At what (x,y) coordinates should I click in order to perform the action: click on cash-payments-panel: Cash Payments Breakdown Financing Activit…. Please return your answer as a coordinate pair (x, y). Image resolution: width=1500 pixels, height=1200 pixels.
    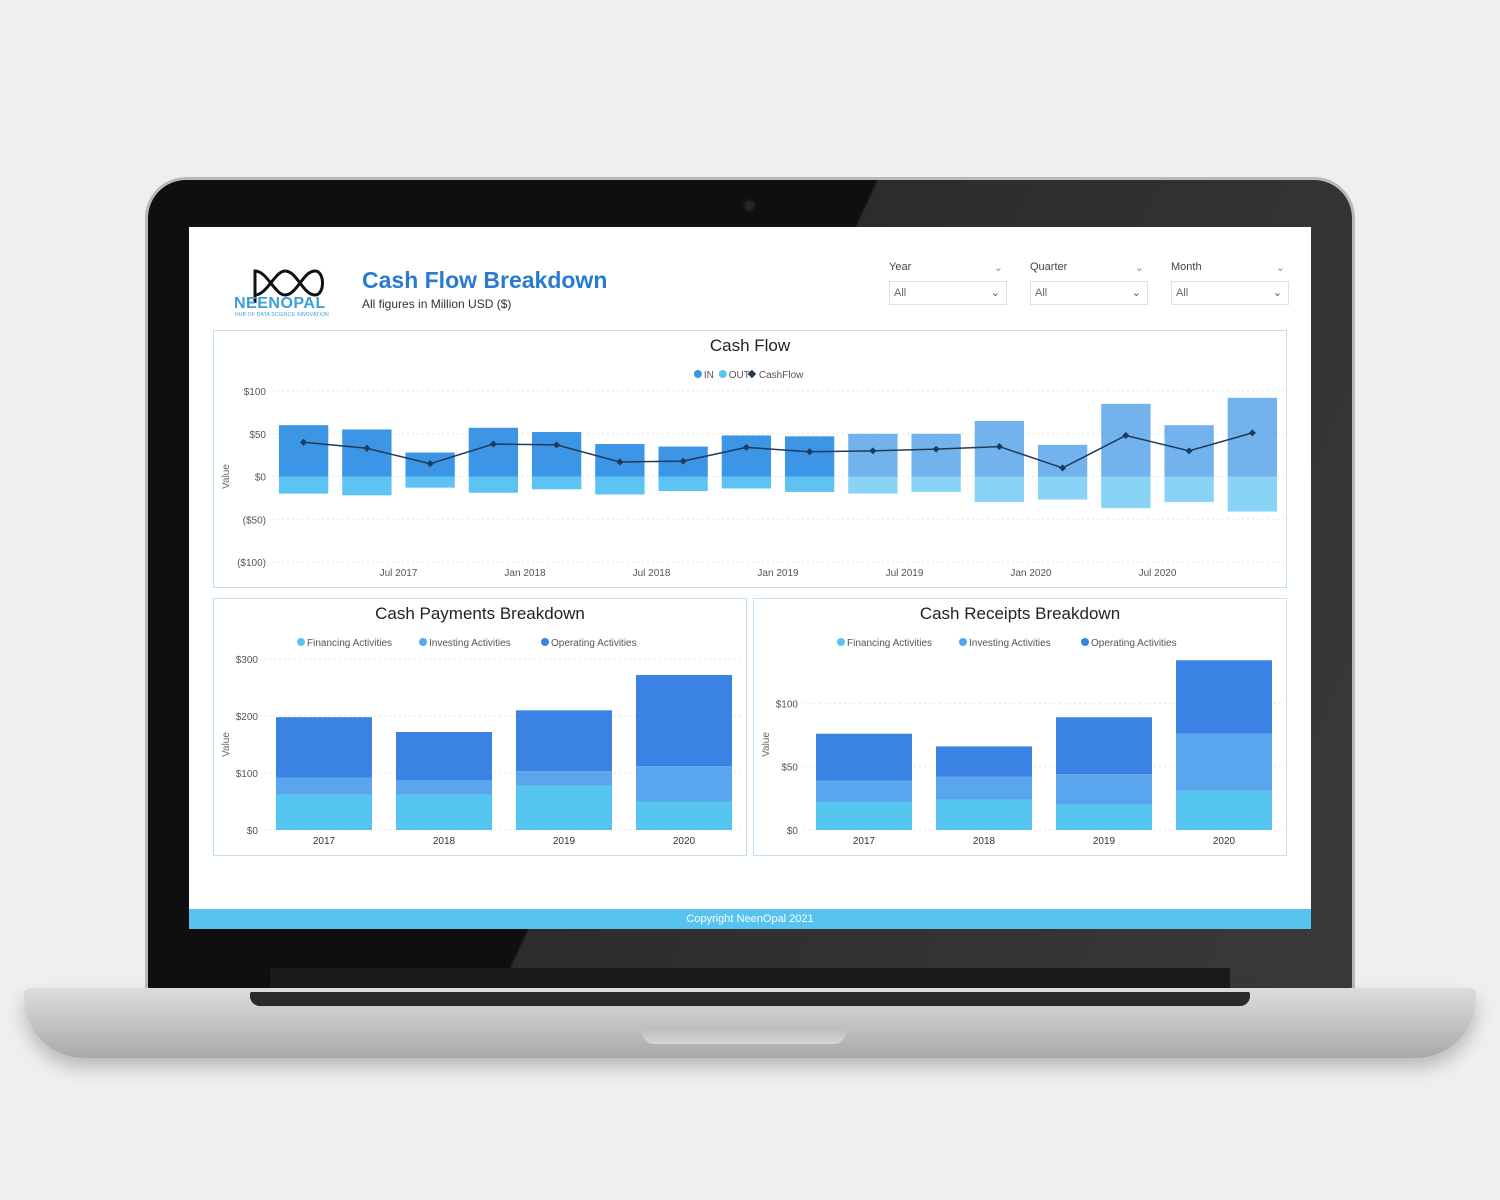
    Looking at the image, I should click on (480, 727).